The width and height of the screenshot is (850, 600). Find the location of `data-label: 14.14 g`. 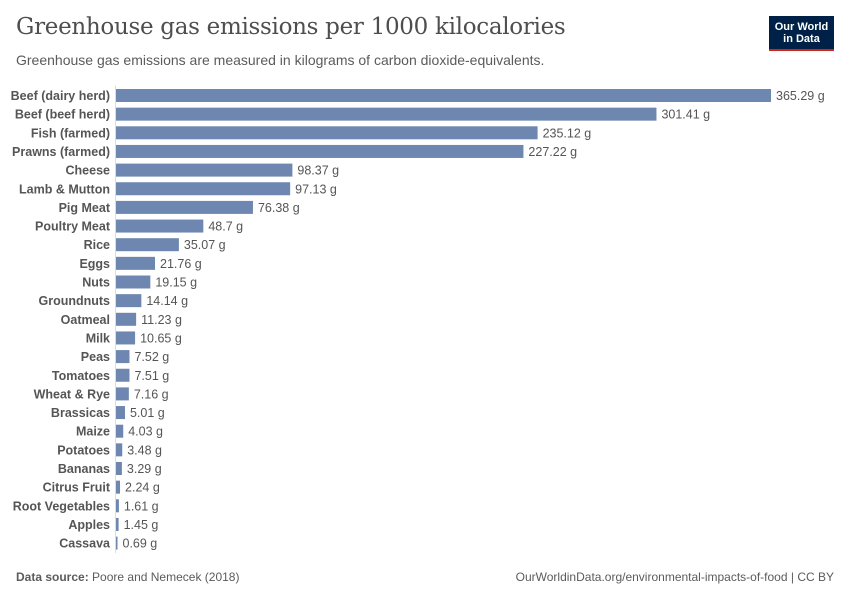

data-label: 14.14 g is located at coordinates (167, 301).